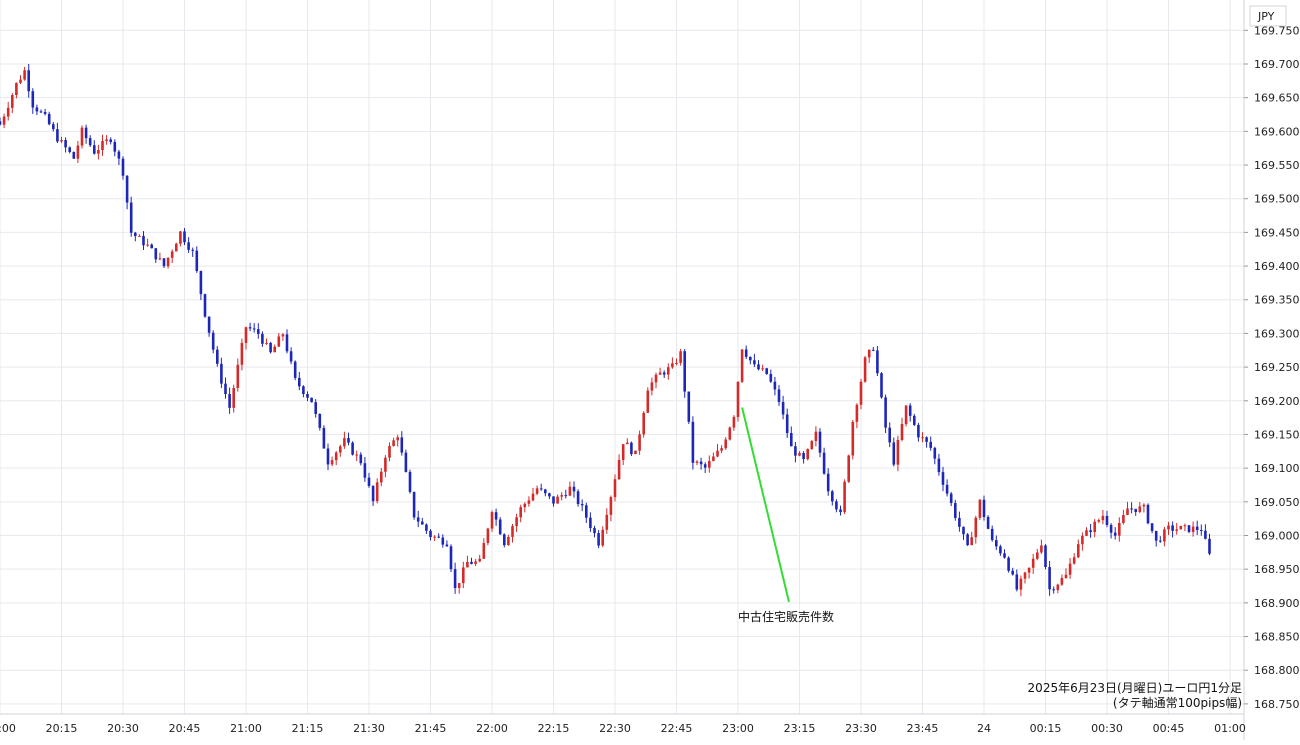  I want to click on x-tick-label: 23:45, so click(923, 728).